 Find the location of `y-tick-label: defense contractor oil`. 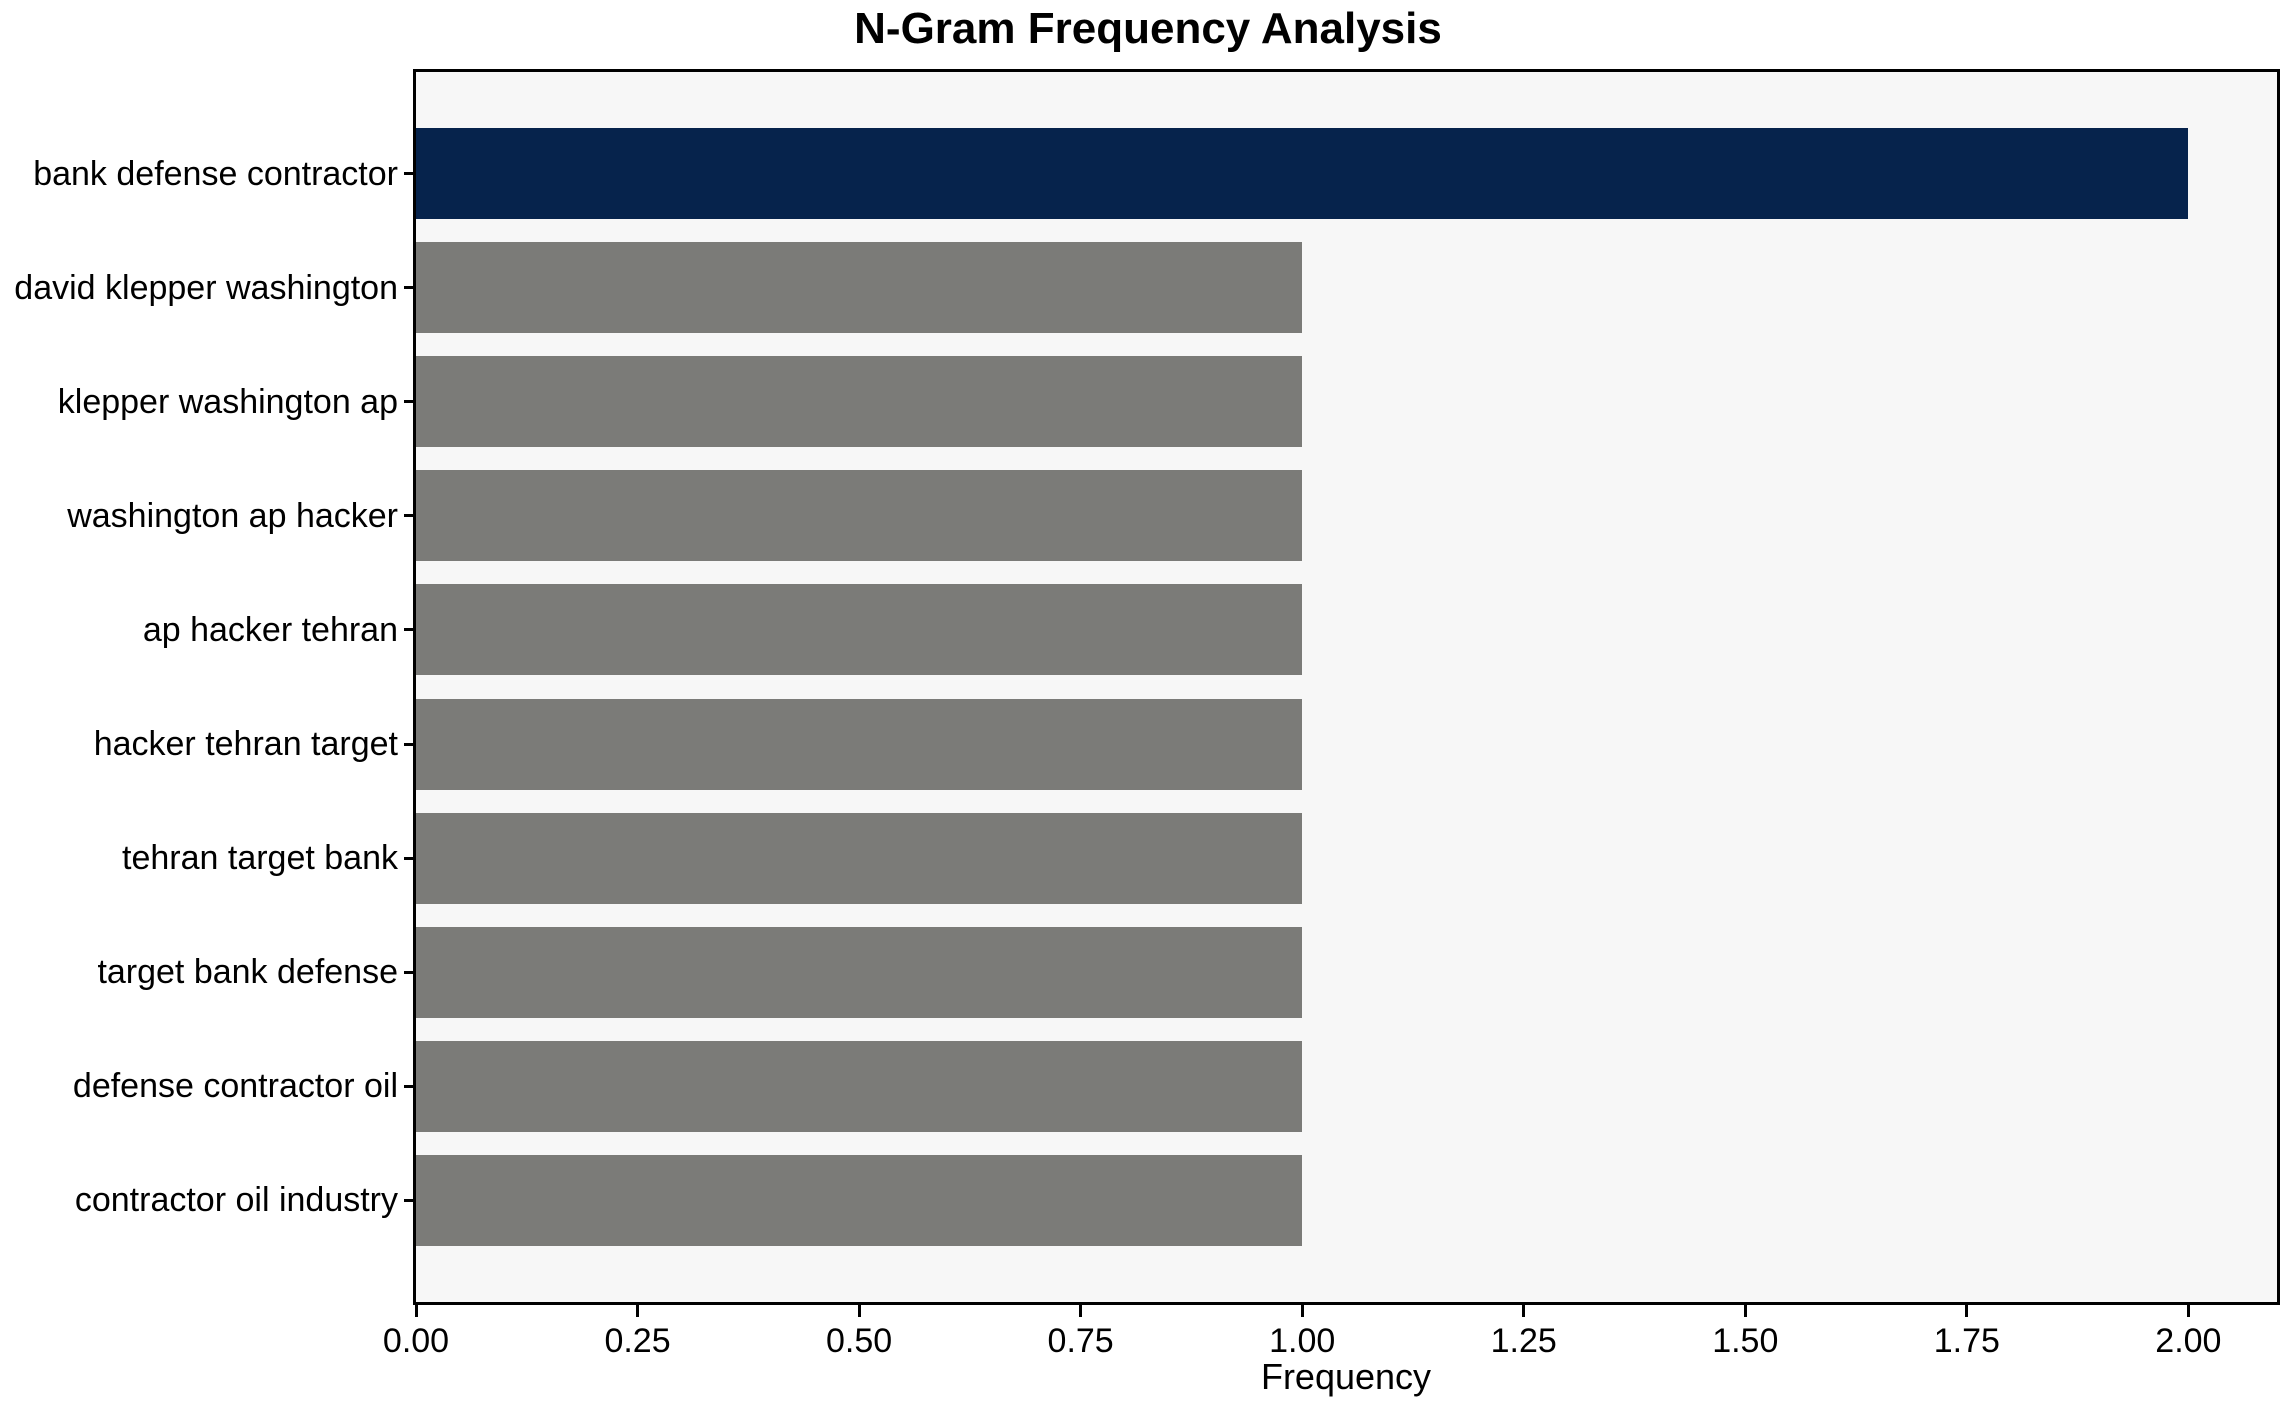

y-tick-label: defense contractor oil is located at coordinates (235, 1086).